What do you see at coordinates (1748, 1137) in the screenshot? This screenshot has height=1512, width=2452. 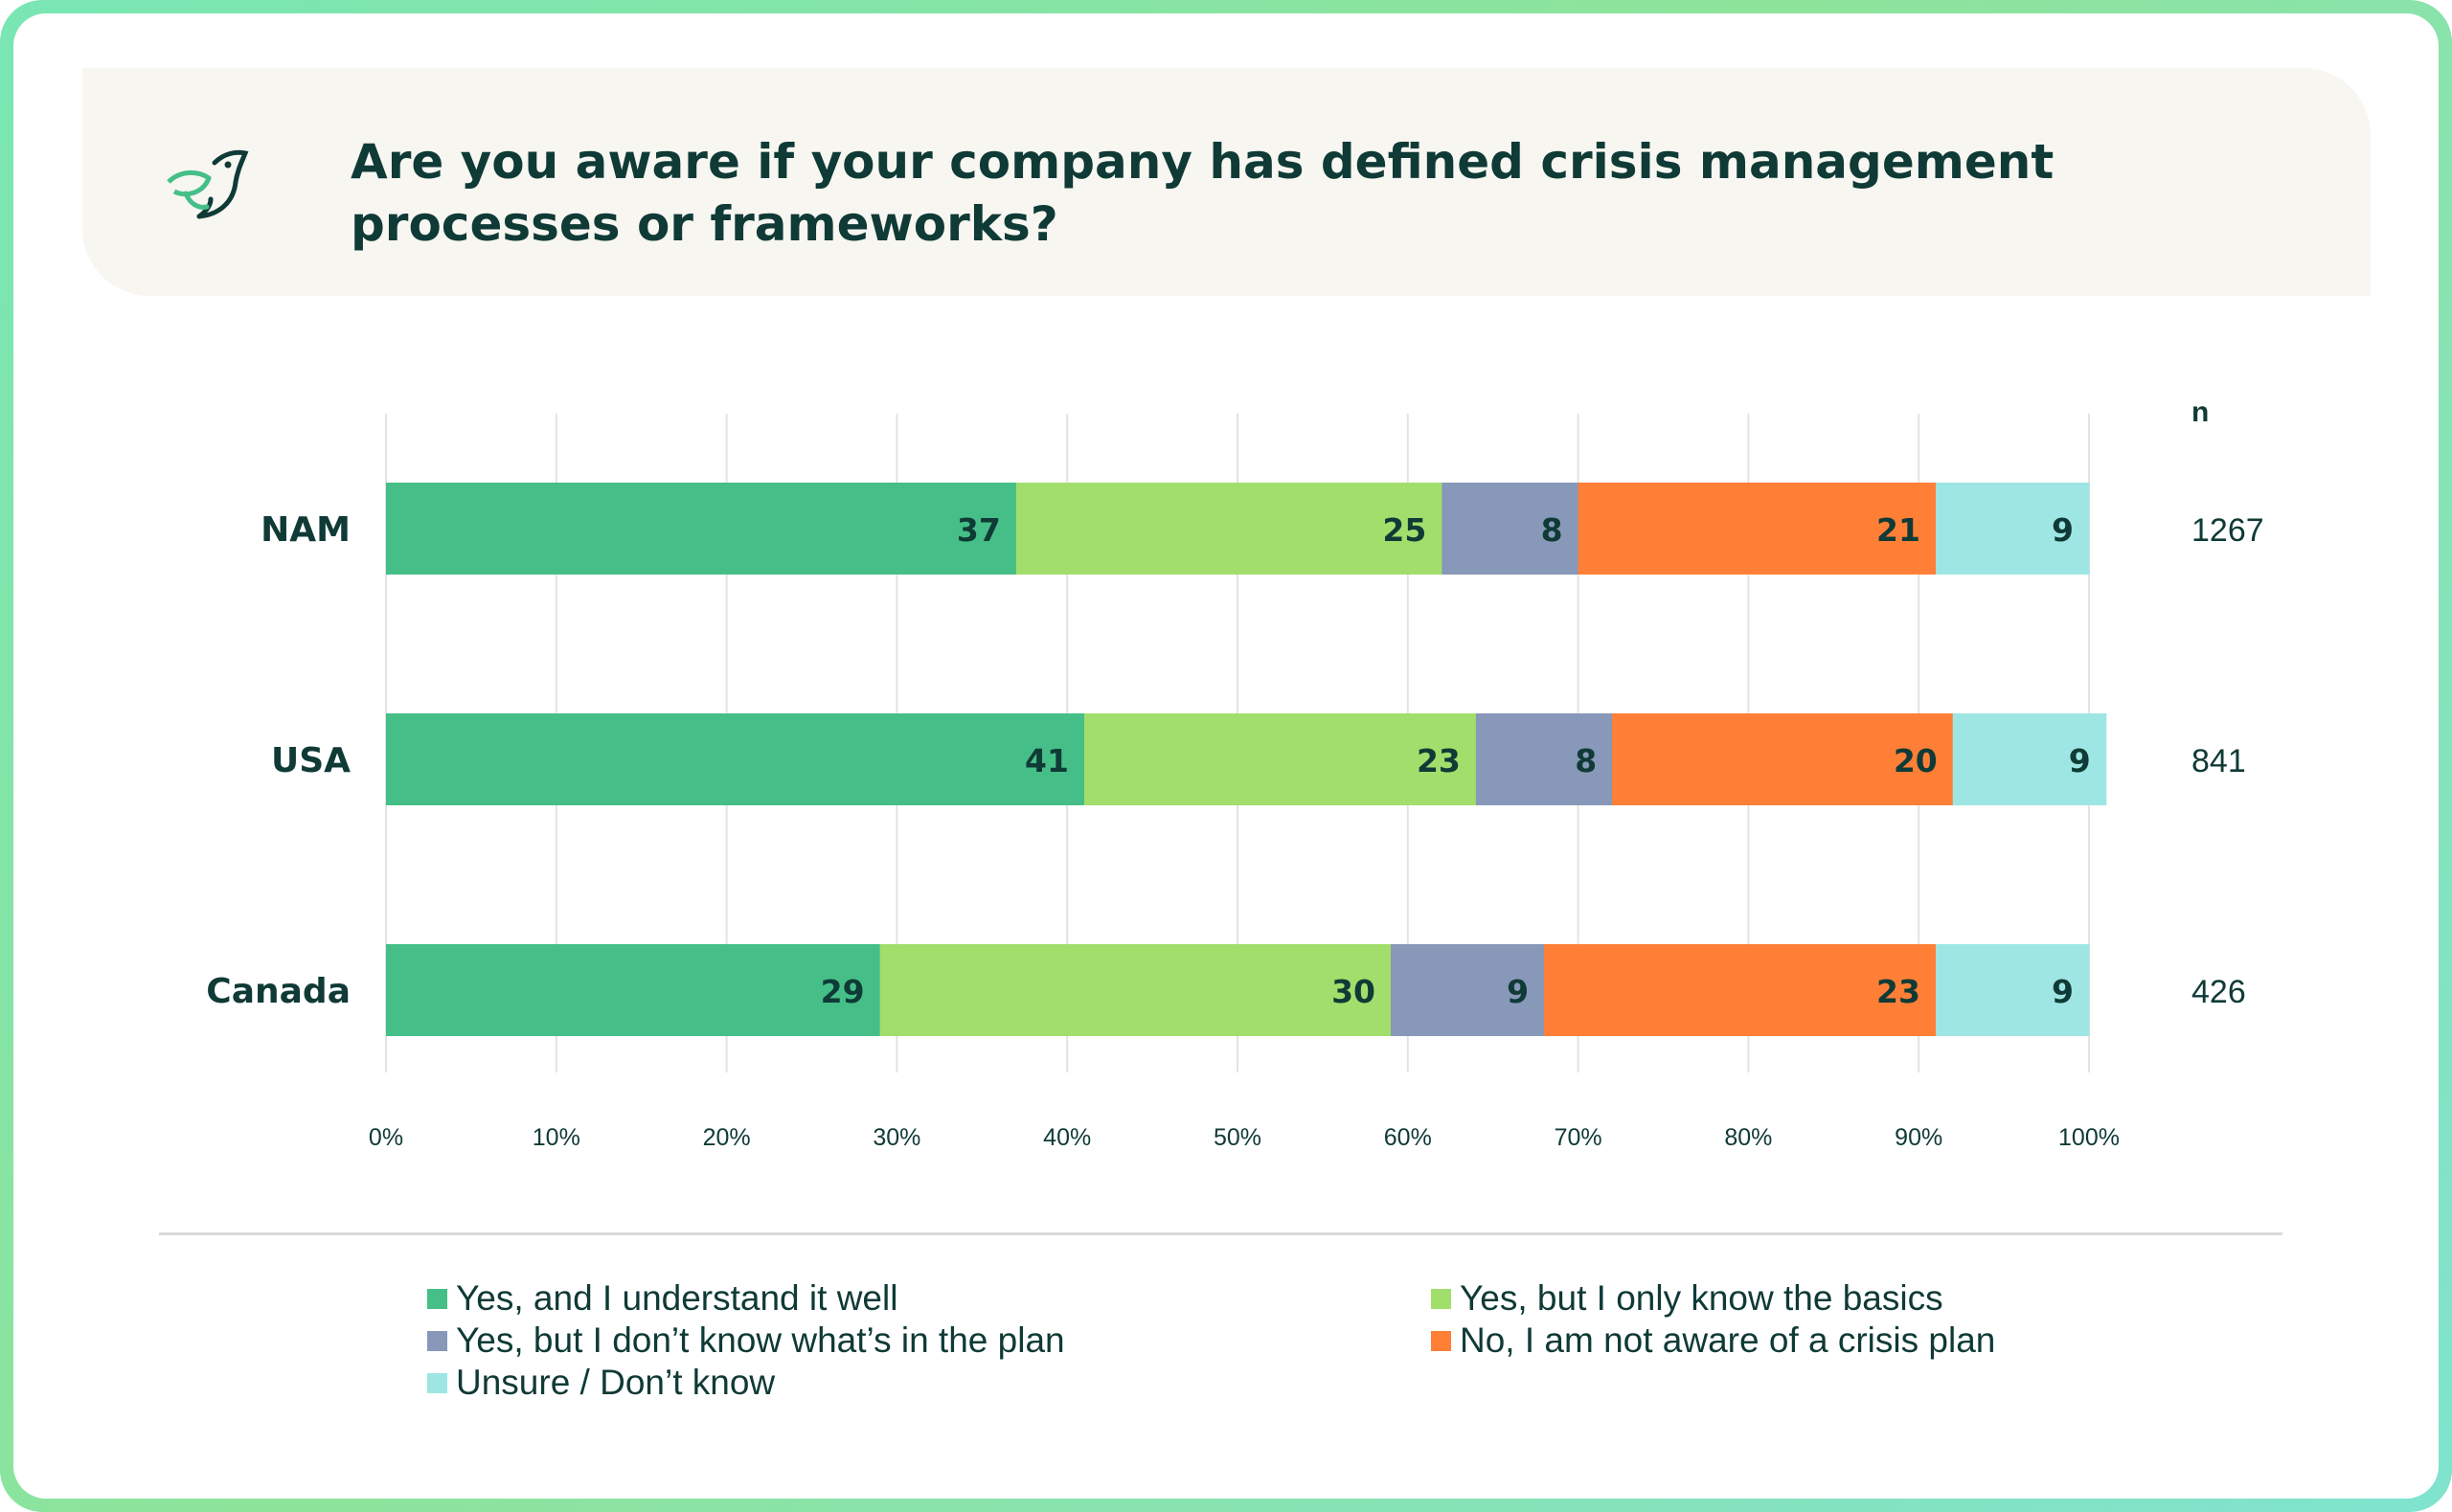 I see `x-tick-label: 80%` at bounding box center [1748, 1137].